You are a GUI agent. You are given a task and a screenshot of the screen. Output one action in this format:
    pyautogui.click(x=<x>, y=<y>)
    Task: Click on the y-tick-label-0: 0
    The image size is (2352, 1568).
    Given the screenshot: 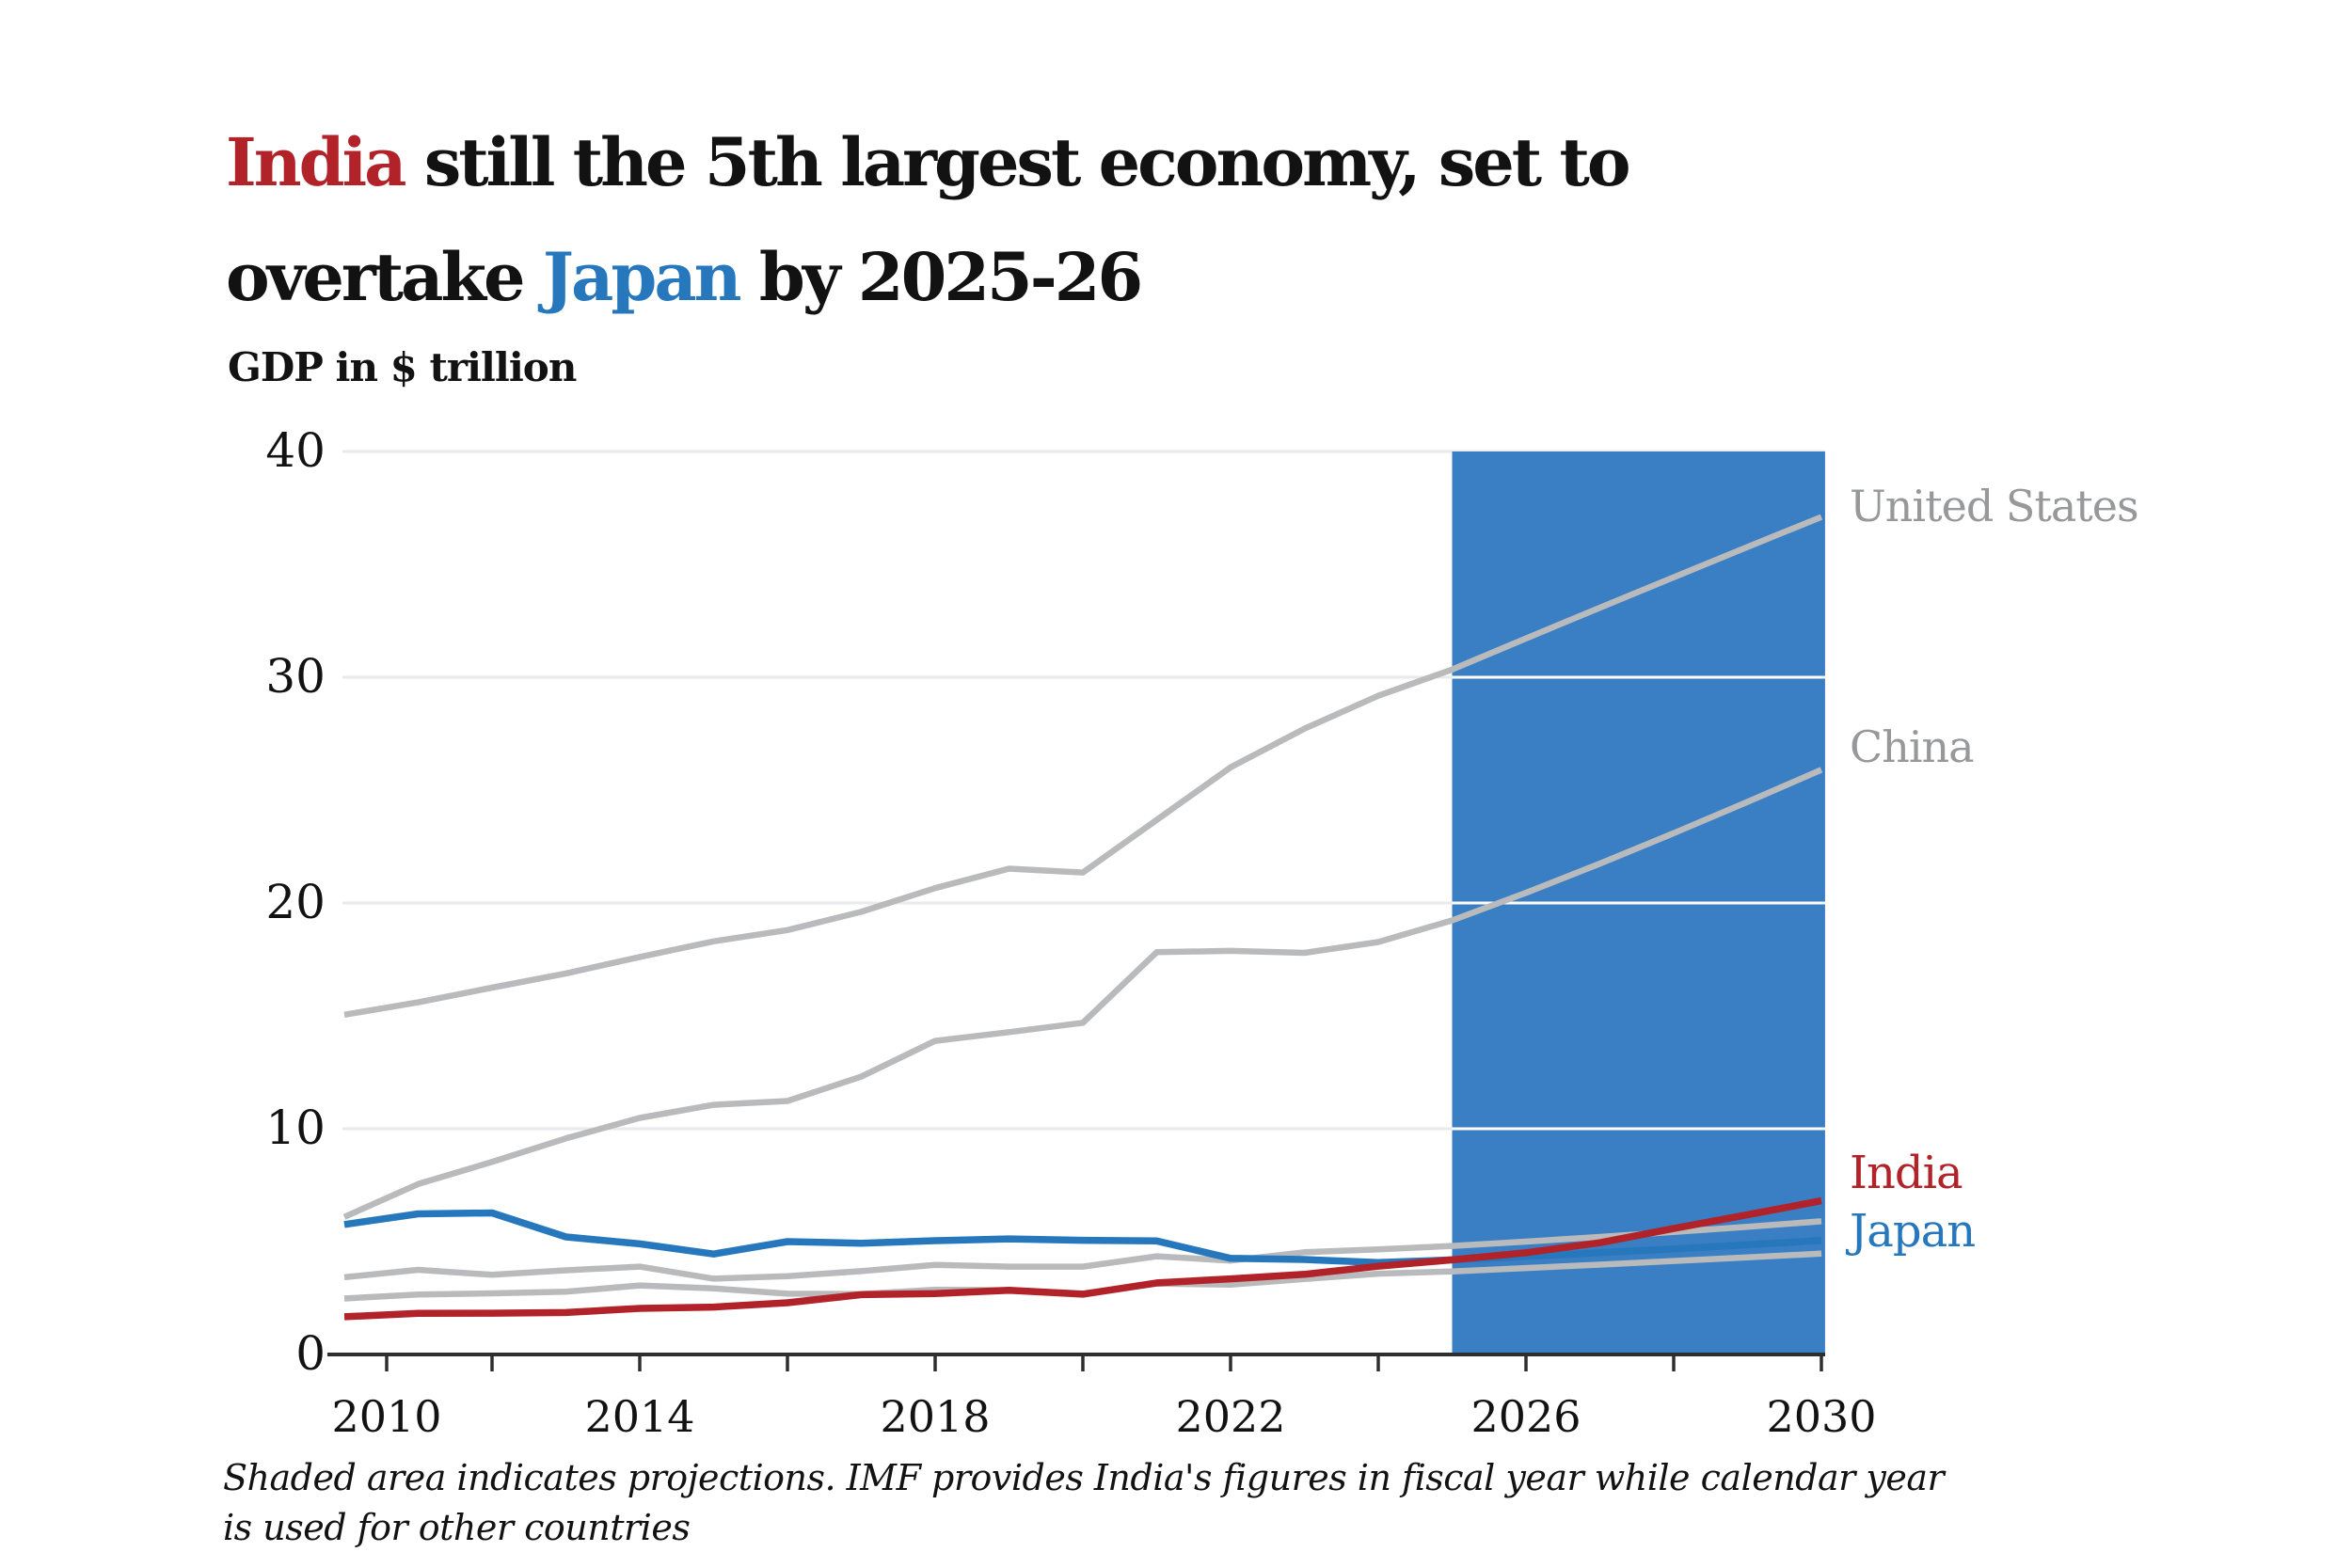 What is the action you would take?
    pyautogui.click(x=310, y=1353)
    